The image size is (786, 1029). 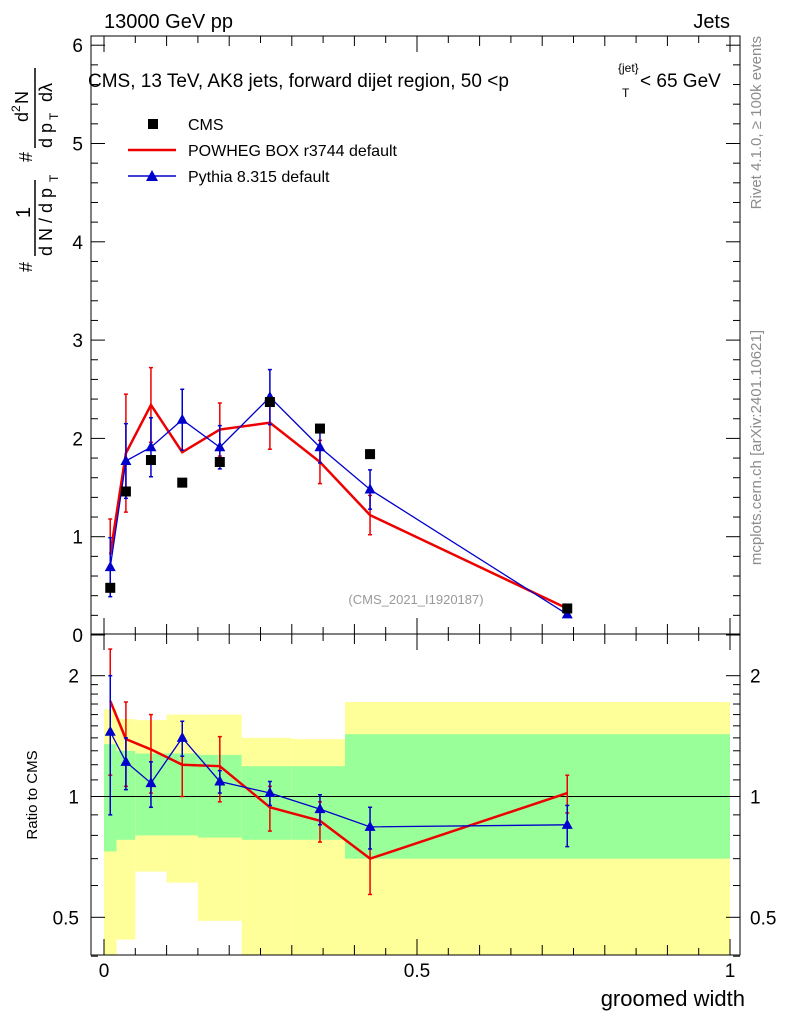 I want to click on legend-powheg: POWHEG BOX r3744 default, so click(x=293, y=151).